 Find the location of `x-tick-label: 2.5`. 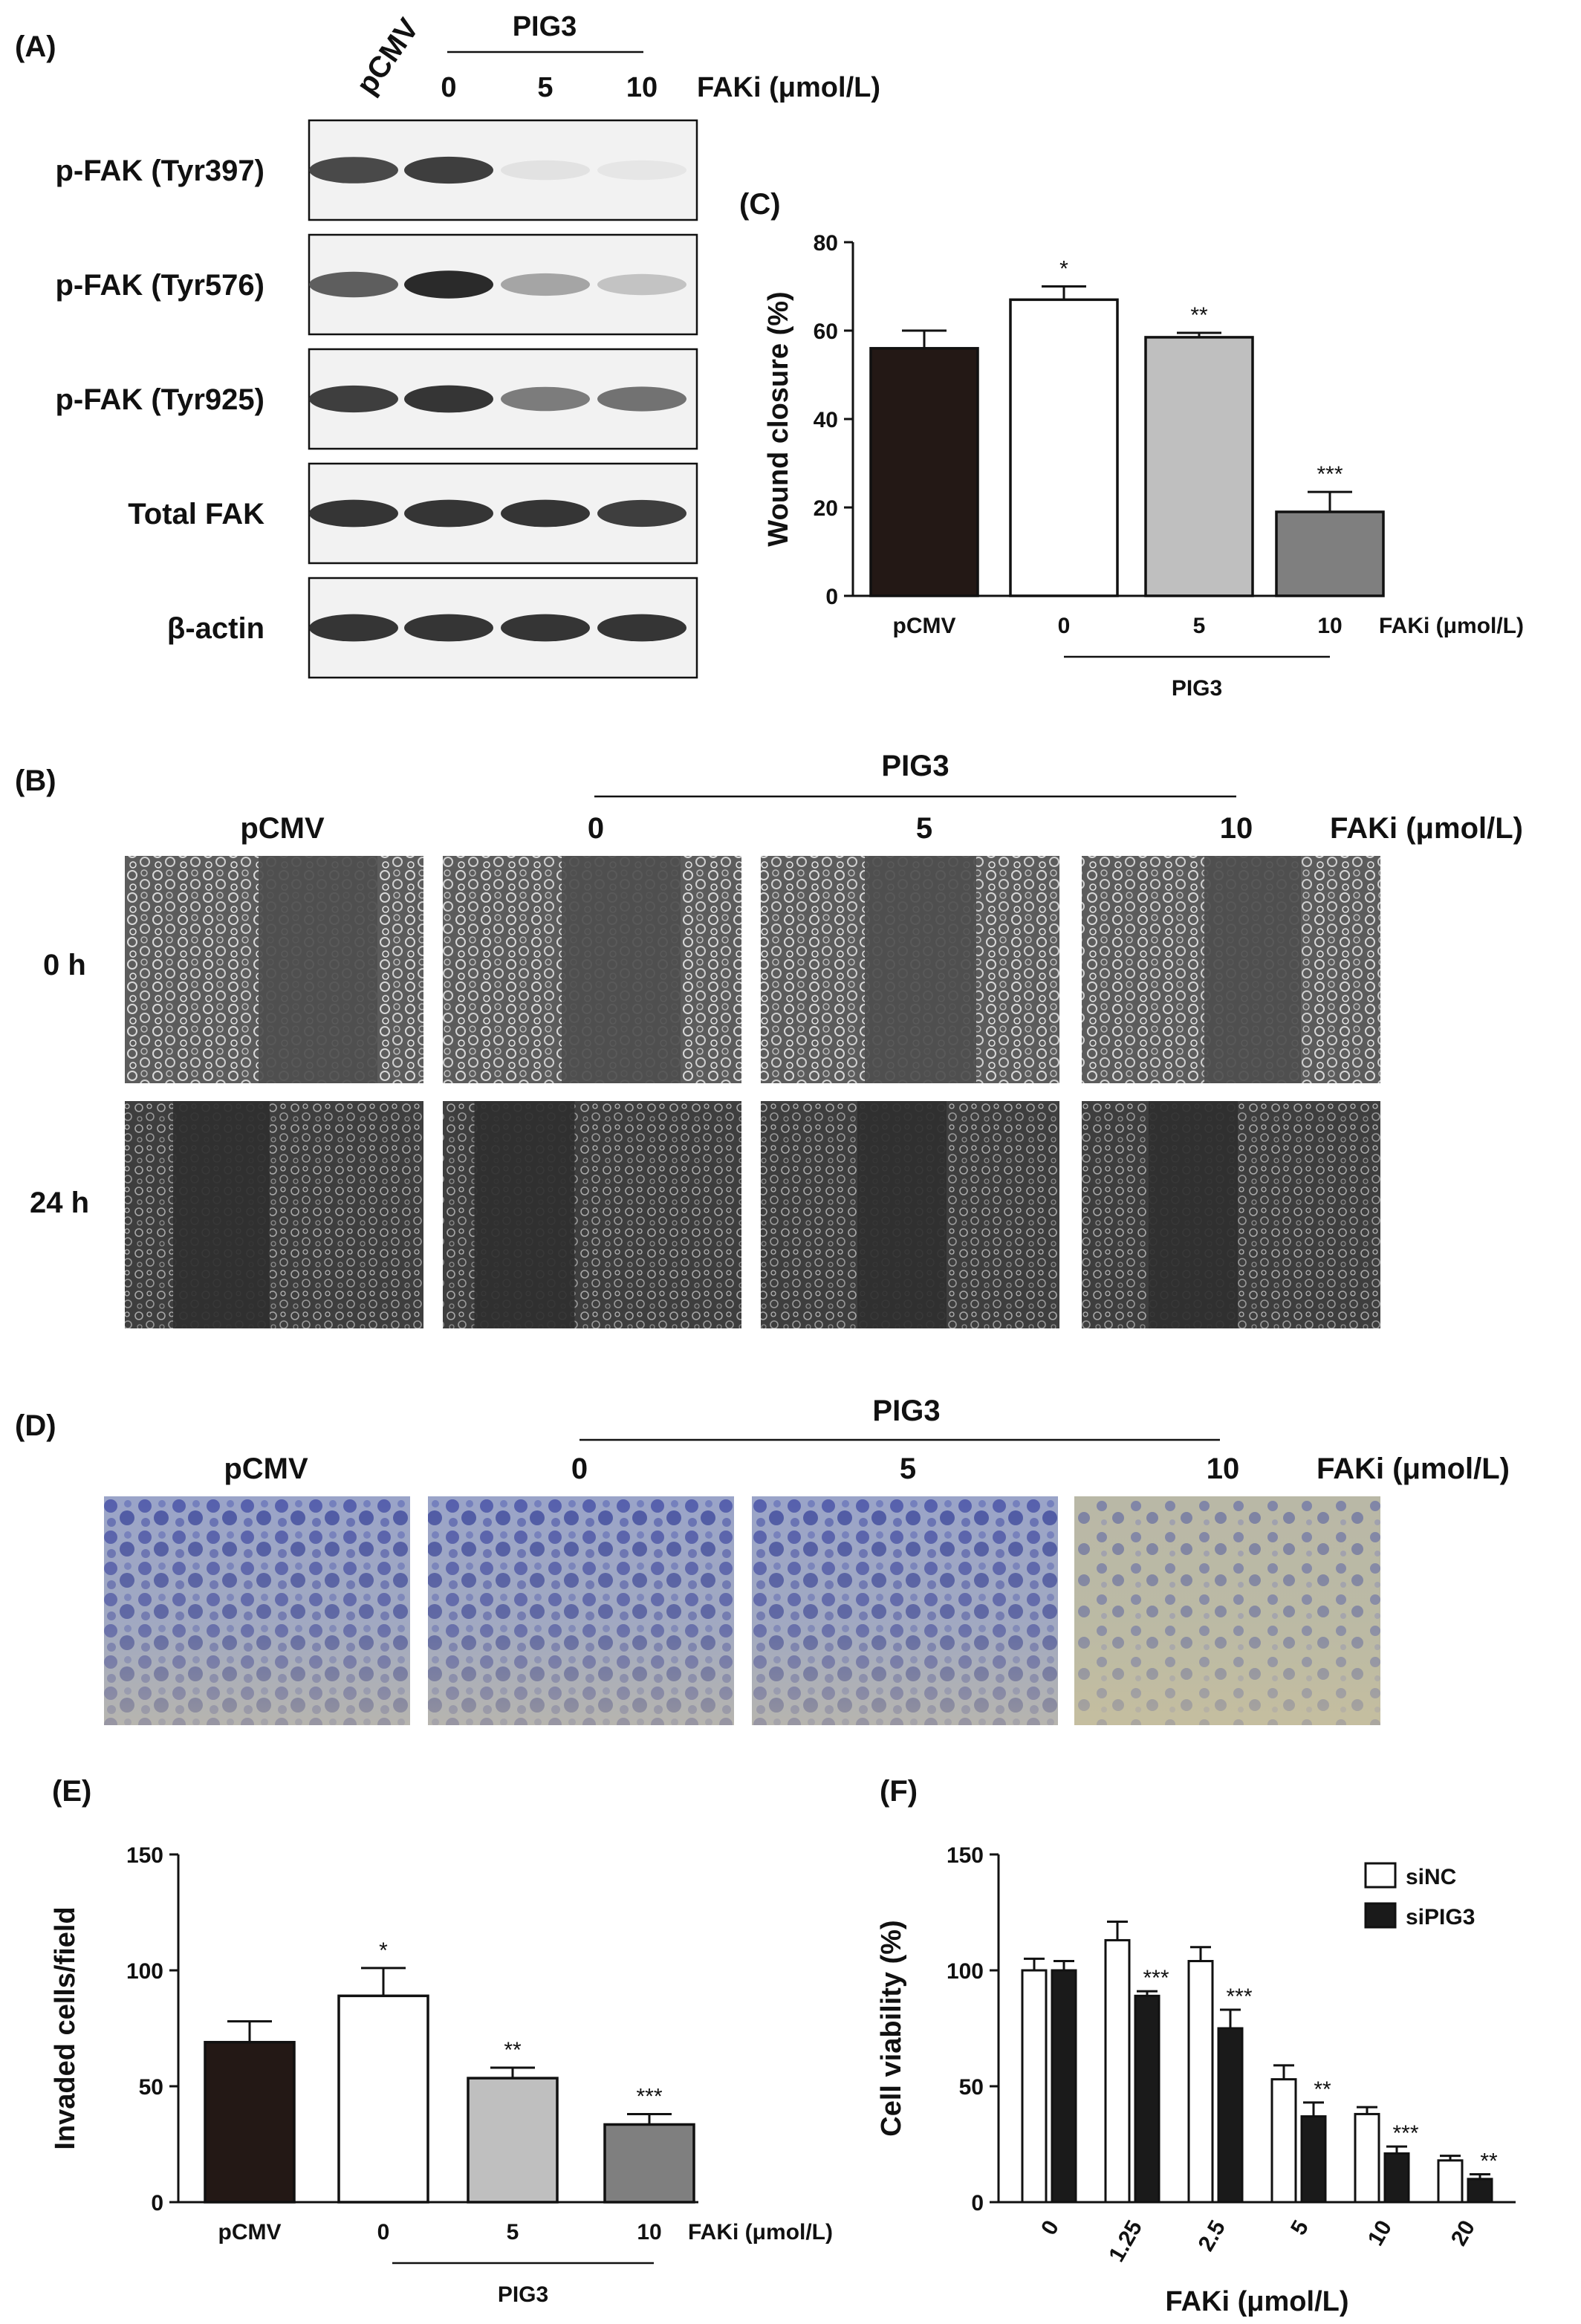

x-tick-label: 2.5 is located at coordinates (1212, 2236).